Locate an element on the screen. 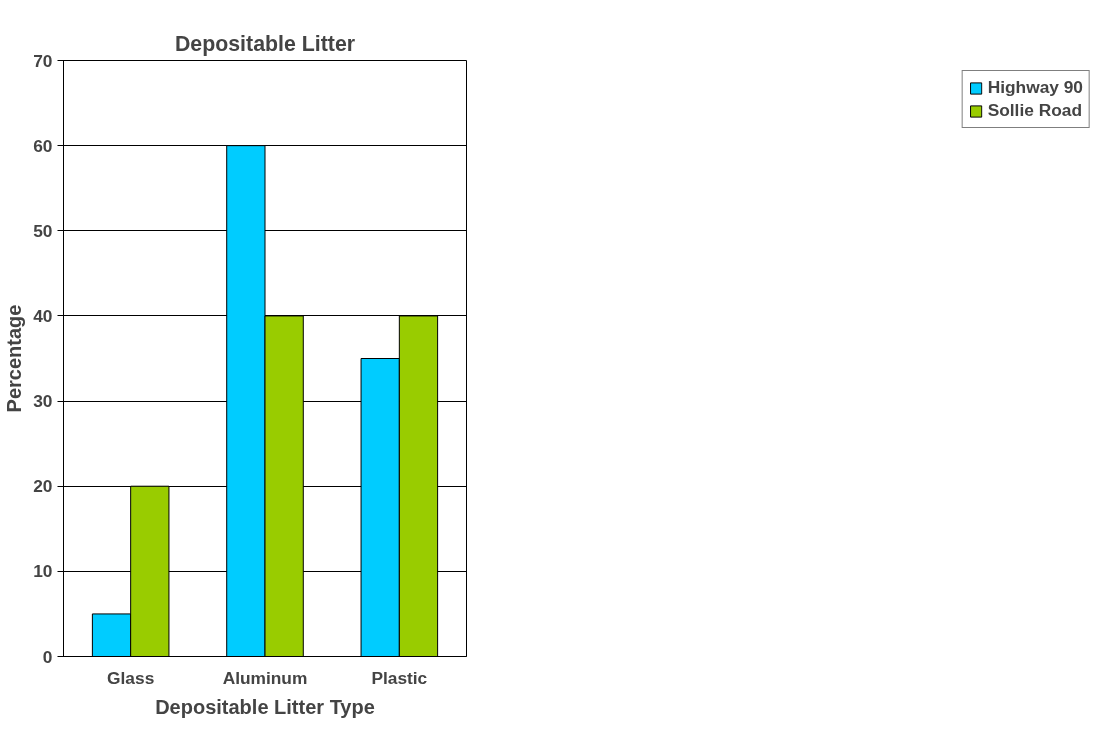  y-tick-label: 40 is located at coordinates (43, 315).